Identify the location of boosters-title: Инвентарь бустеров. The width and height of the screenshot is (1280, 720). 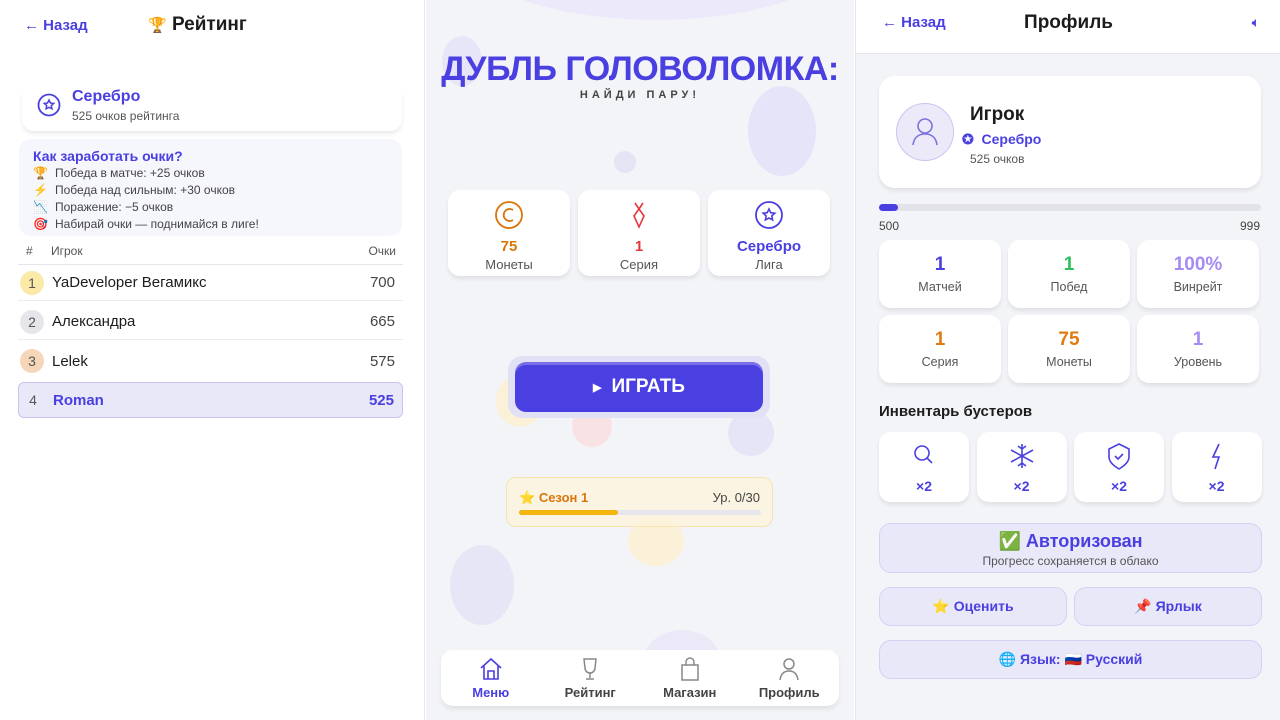
(956, 411).